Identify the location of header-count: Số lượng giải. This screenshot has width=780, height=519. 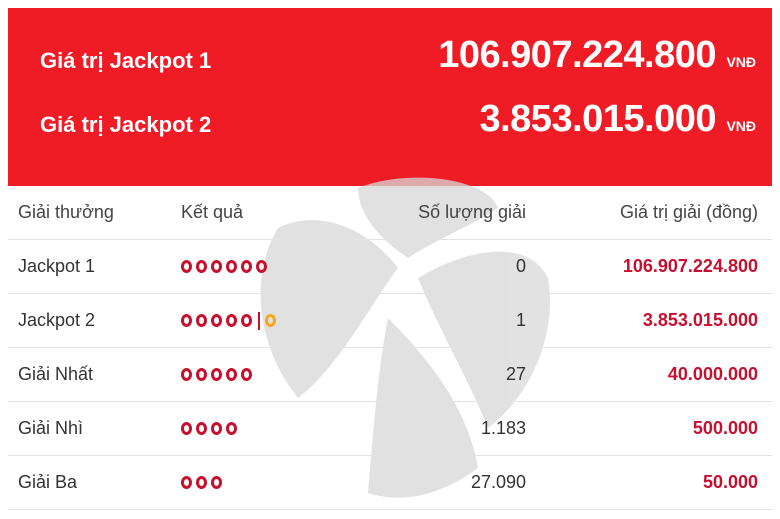
(472, 212).